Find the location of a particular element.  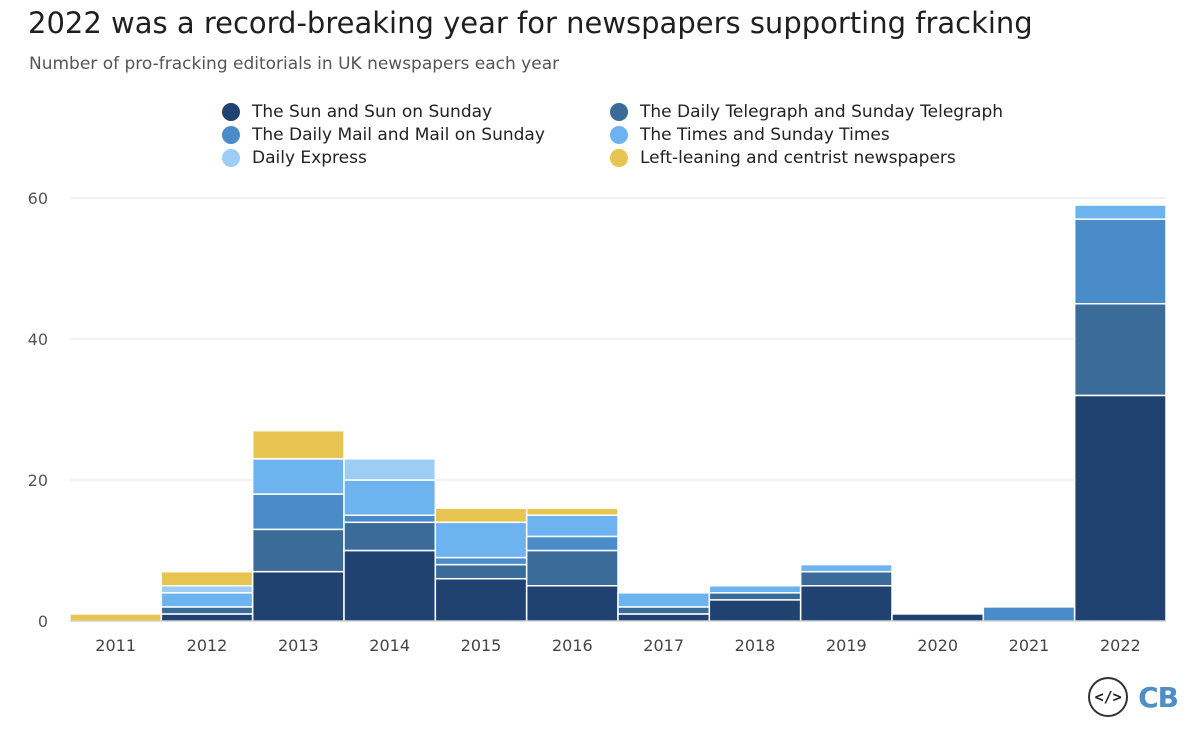

y-tick-label: 20 is located at coordinates (38, 480).